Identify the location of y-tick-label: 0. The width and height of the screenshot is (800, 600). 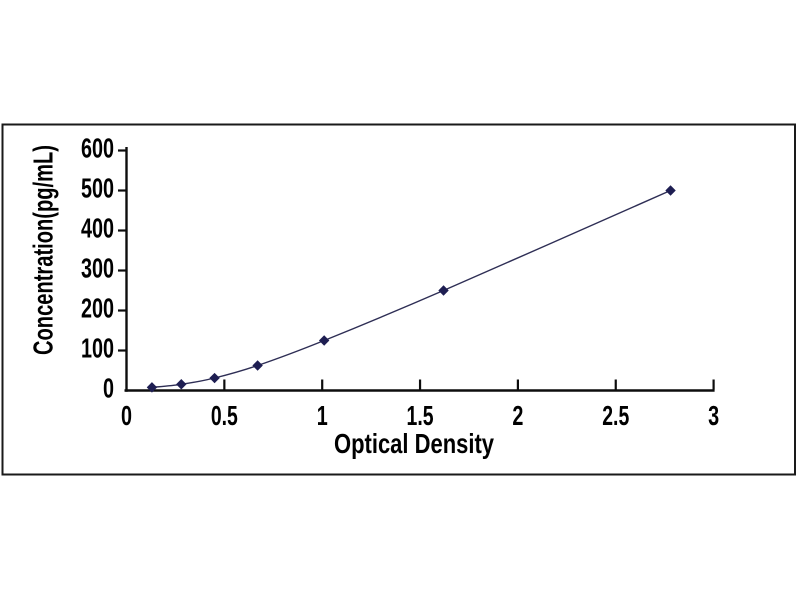
(108, 388).